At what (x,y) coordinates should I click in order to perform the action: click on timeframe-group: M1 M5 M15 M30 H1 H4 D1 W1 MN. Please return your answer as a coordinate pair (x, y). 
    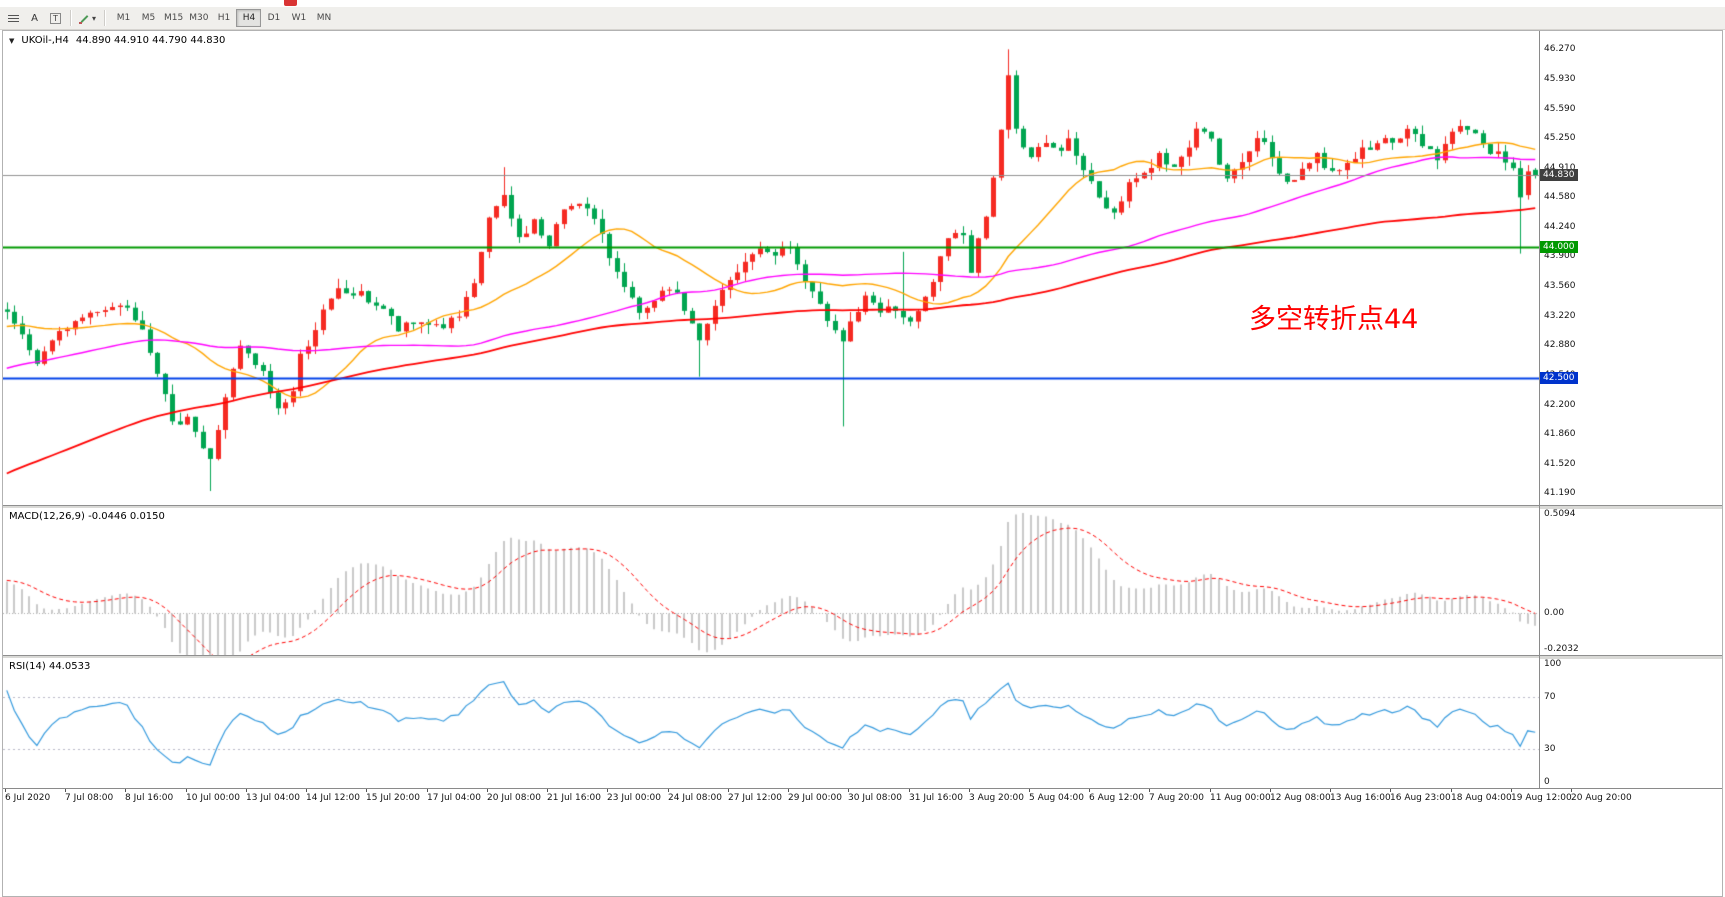
    Looking at the image, I should click on (223, 18).